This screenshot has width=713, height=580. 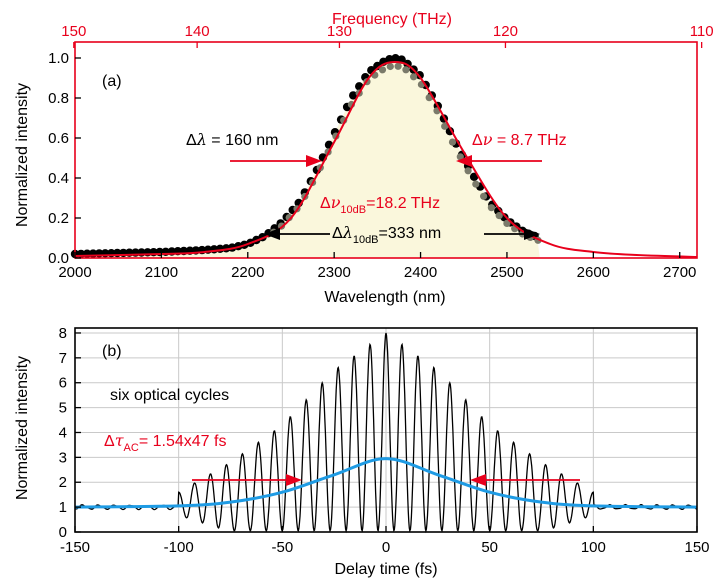 I want to click on x-tick-label: -100, so click(x=179, y=547).